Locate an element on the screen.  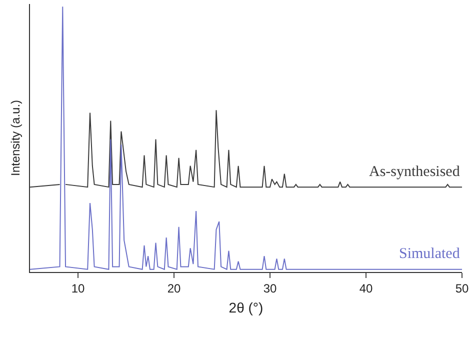
x-tick-label: 10 is located at coordinates (78, 288).